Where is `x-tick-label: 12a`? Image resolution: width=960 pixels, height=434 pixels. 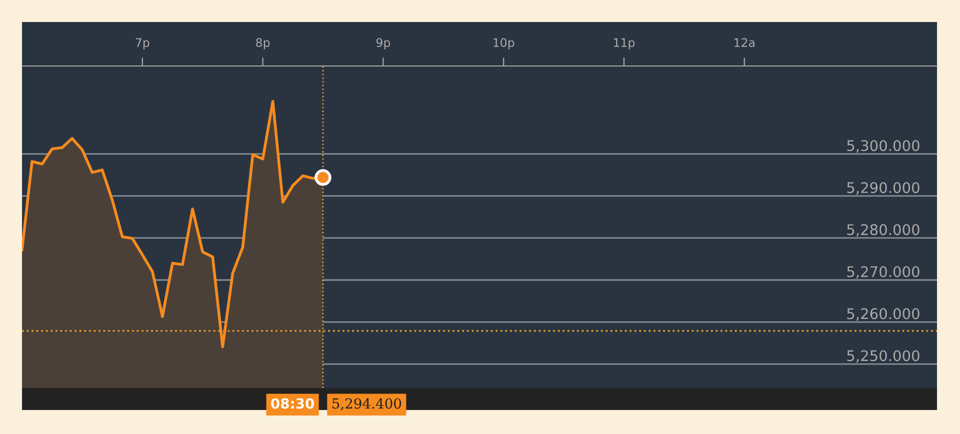
x-tick-label: 12a is located at coordinates (744, 43).